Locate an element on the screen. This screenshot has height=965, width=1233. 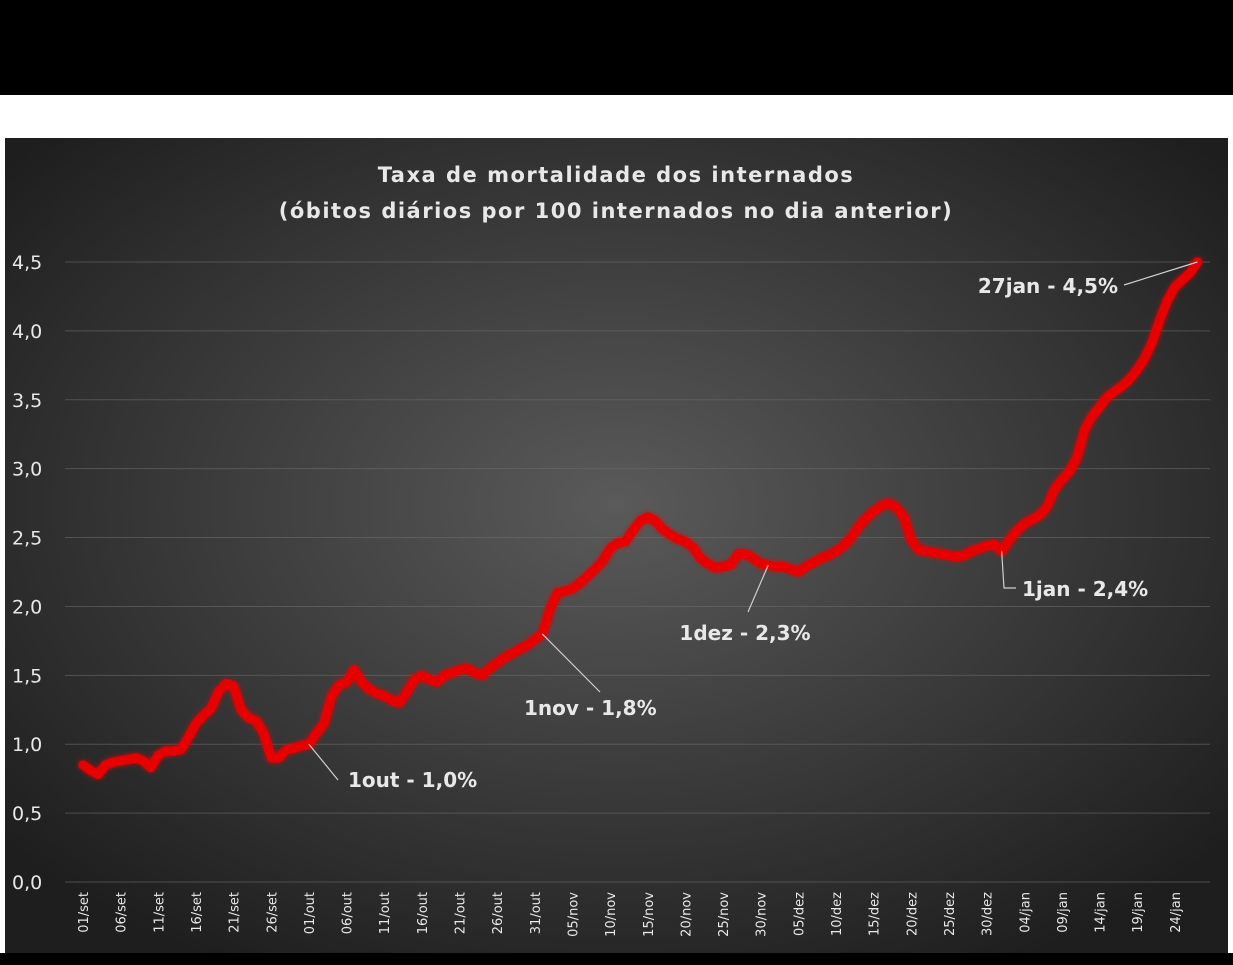
top-bar is located at coordinates (616, 47).